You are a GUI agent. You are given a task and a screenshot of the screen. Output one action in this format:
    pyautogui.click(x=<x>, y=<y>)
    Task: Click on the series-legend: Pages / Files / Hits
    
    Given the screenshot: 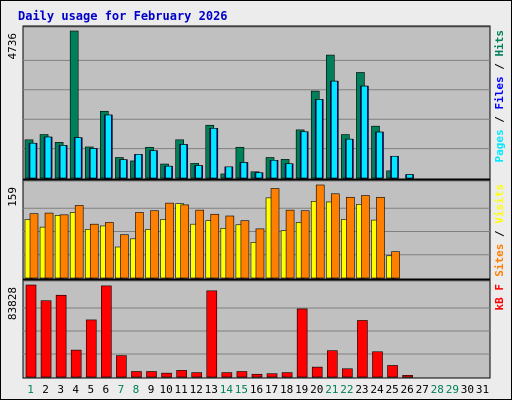 What is the action you would take?
    pyautogui.click(x=499, y=96)
    